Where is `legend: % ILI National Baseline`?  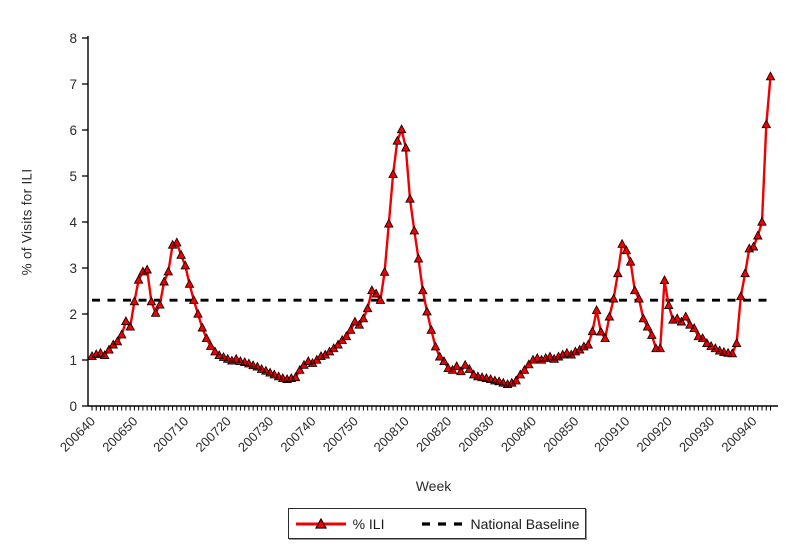 legend: % ILI National Baseline is located at coordinates (437, 523).